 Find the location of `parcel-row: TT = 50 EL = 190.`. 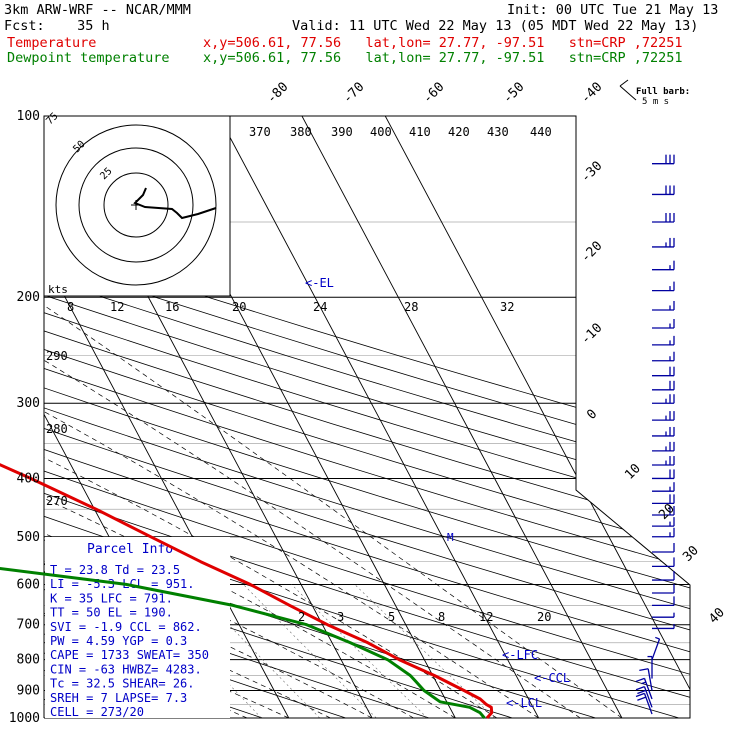

parcel-row: TT = 50 EL = 190. is located at coordinates (111, 613).